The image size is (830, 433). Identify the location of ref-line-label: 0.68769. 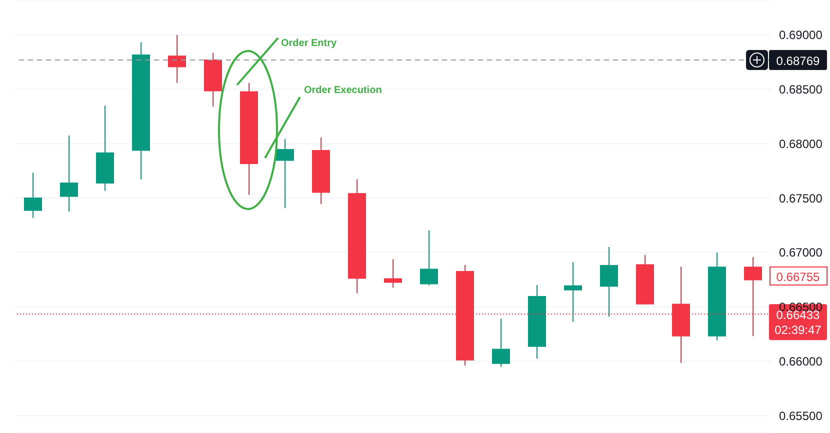
(798, 61).